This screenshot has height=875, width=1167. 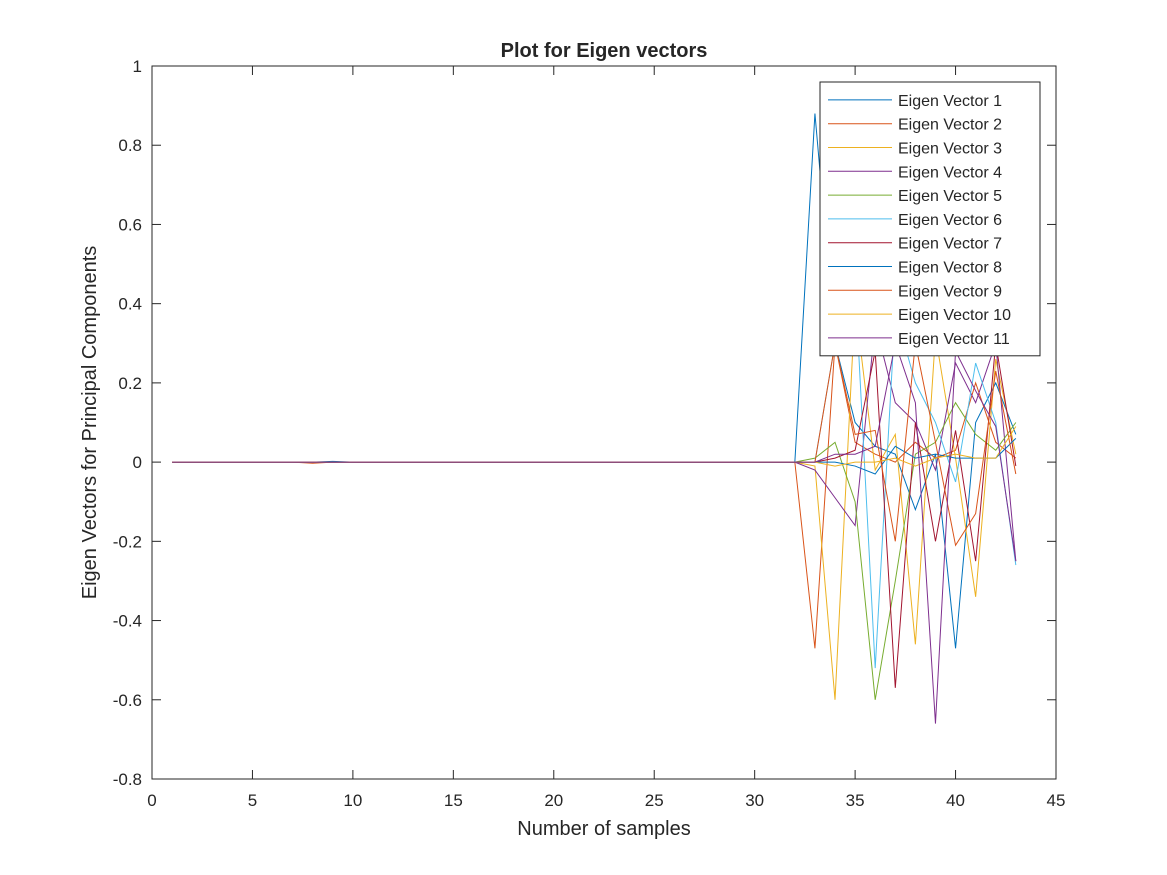 I want to click on legend-label-7: Eigen Vector 7, so click(x=950, y=244).